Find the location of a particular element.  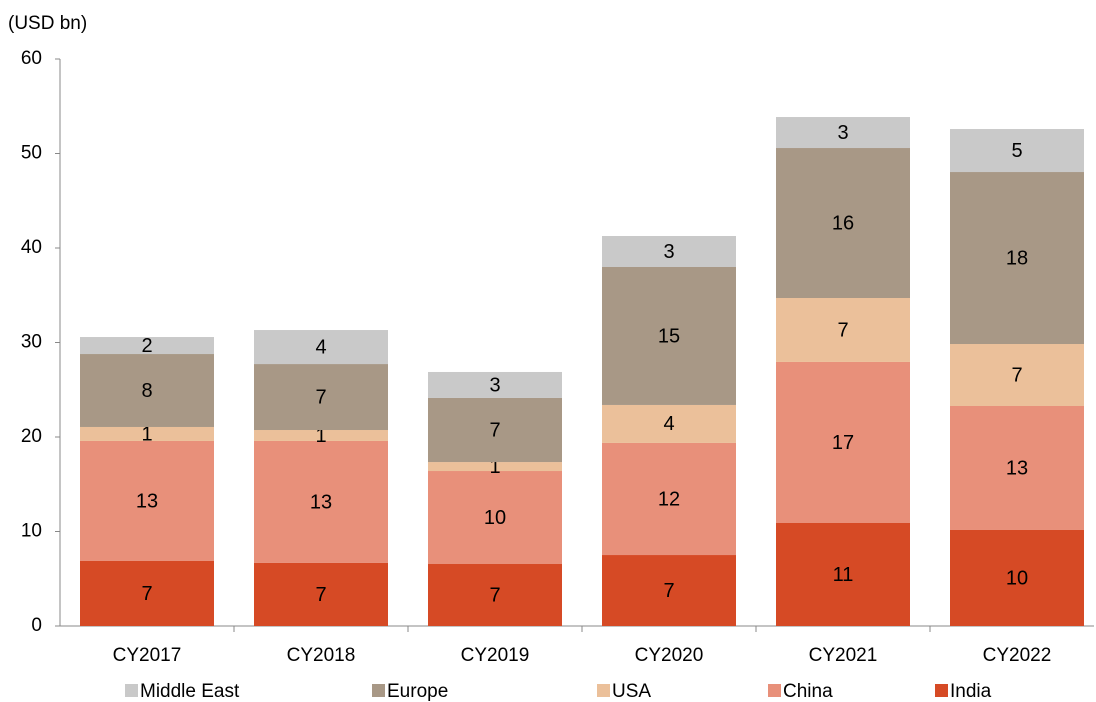

data-label: 16 is located at coordinates (843, 223).